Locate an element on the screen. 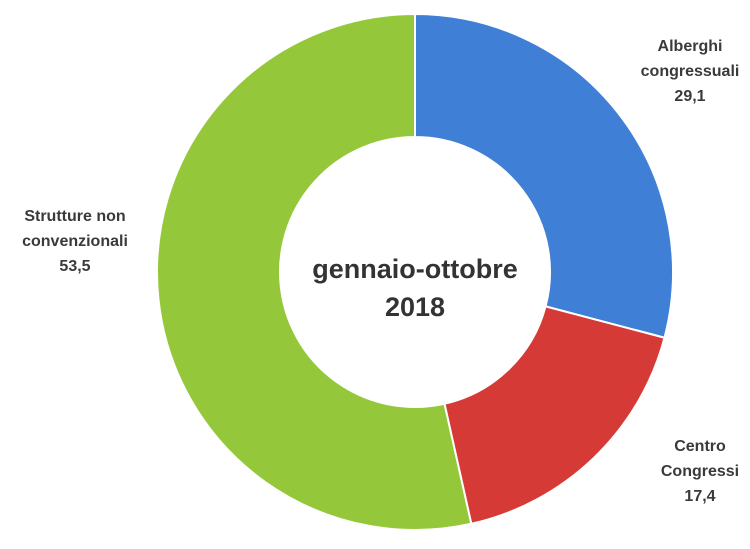  chart-title: gennaio-ottobre 2018 is located at coordinates (415, 288).